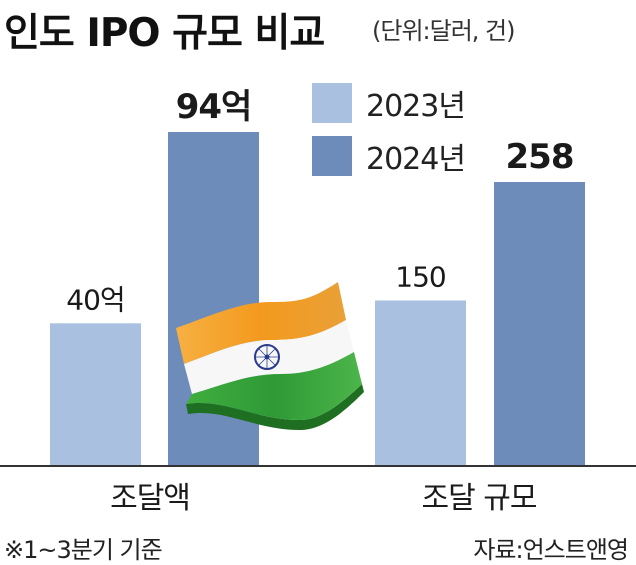 The width and height of the screenshot is (636, 565). I want to click on category-label-count: 조달 규모, so click(479, 498).